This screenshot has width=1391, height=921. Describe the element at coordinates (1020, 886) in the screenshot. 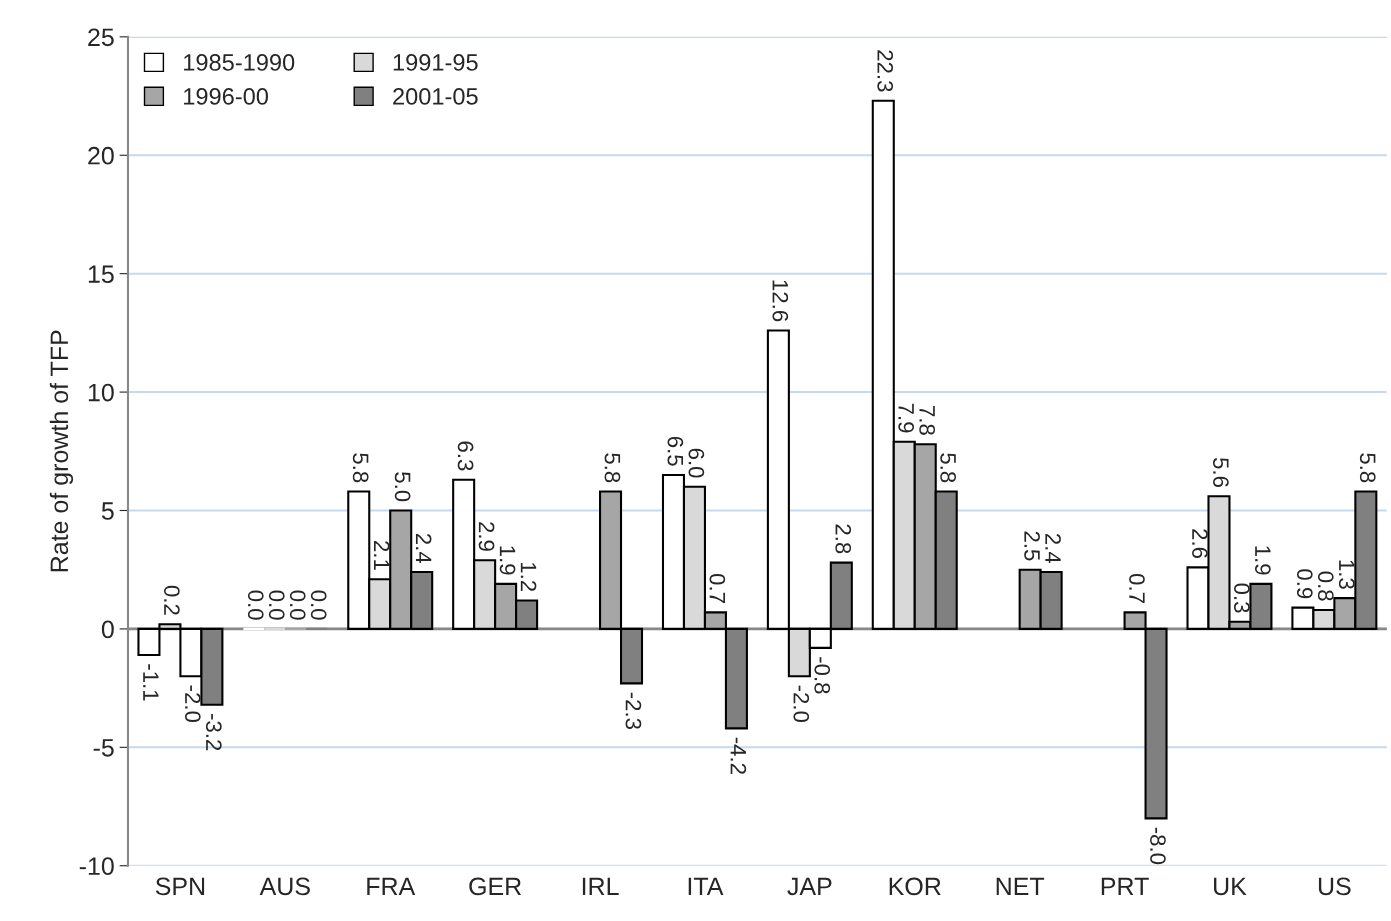

I see `x-tick-label: NET` at that location.